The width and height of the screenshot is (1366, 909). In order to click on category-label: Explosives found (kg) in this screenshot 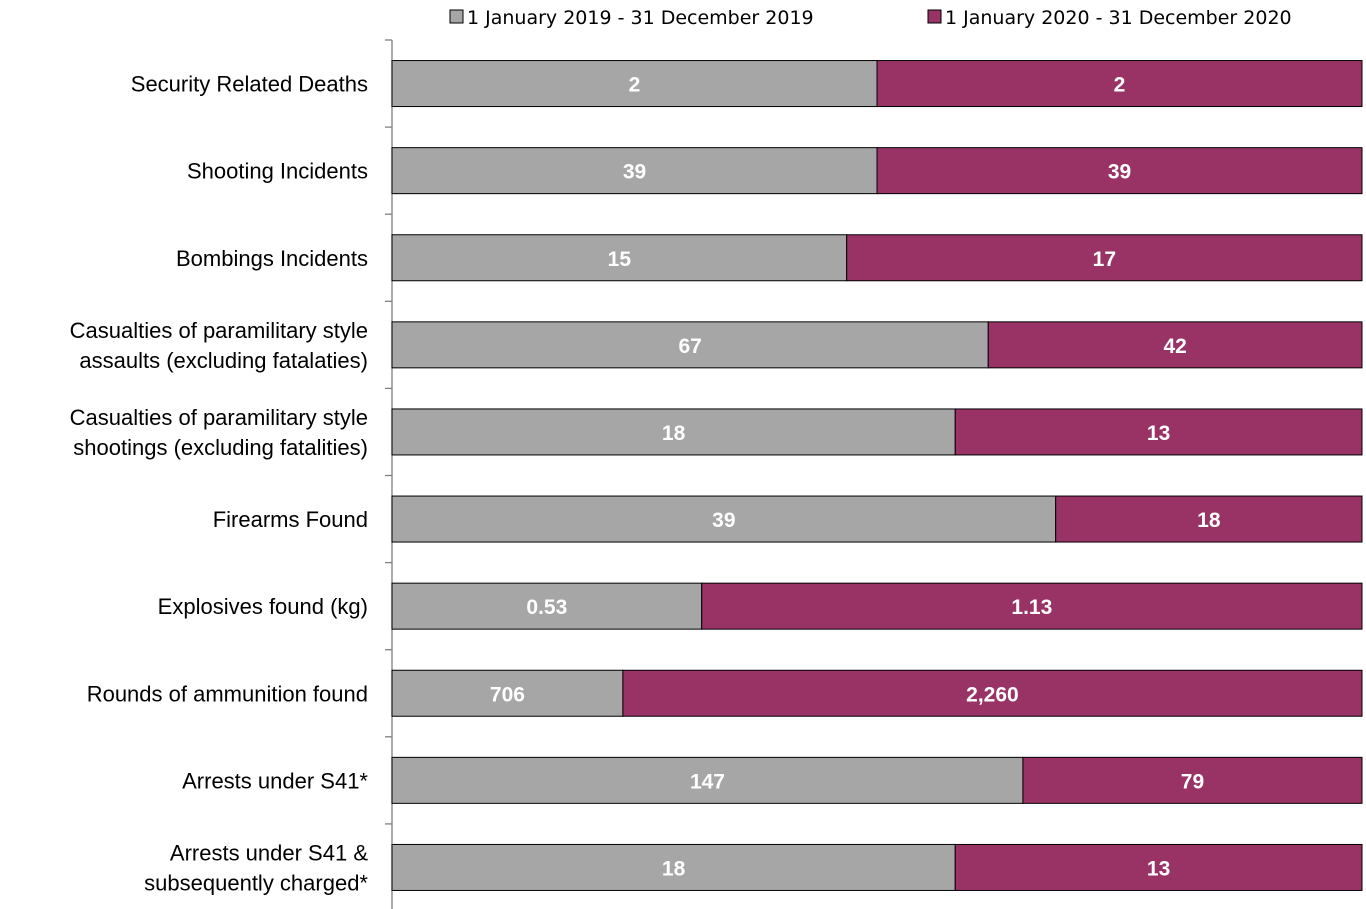, I will do `click(263, 606)`.